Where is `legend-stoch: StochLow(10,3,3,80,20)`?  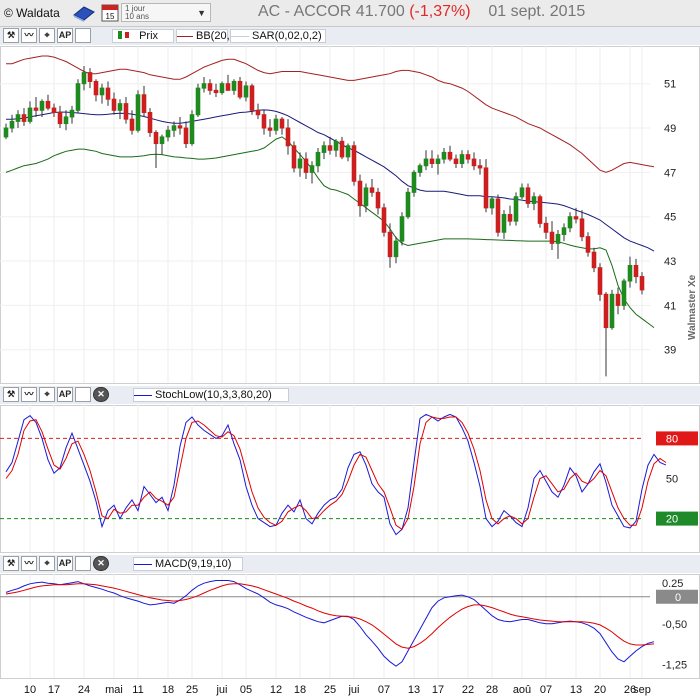
legend-stoch: StochLow(10,3,3,80,20) is located at coordinates (211, 395).